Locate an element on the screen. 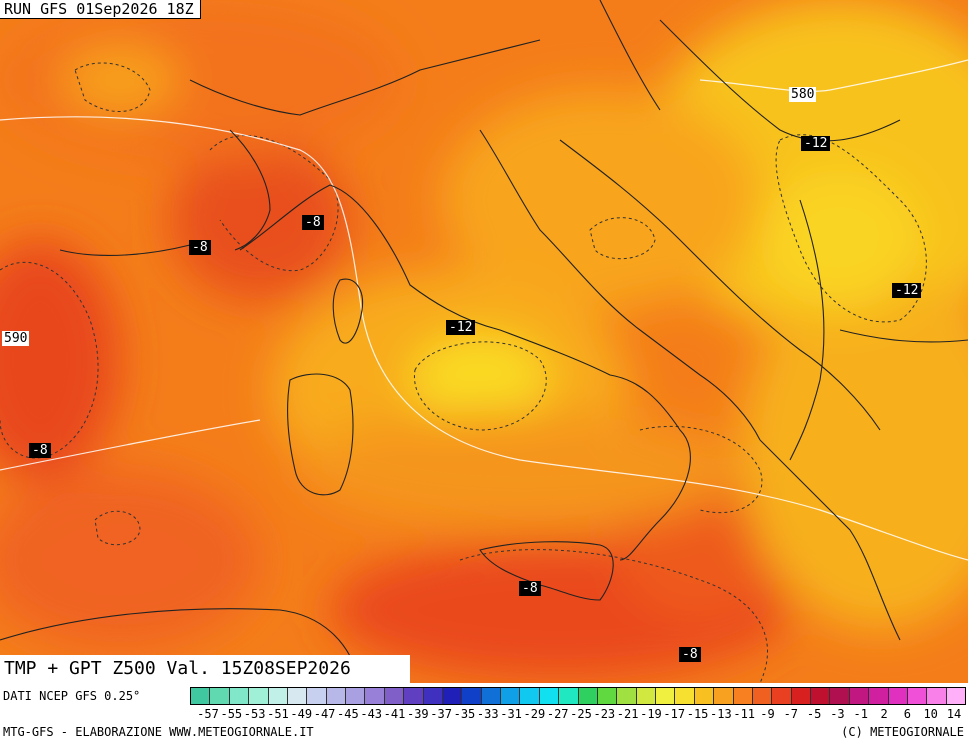 Image resolution: width=968 pixels, height=745 pixels. gpt-label-580: 580 is located at coordinates (803, 94).